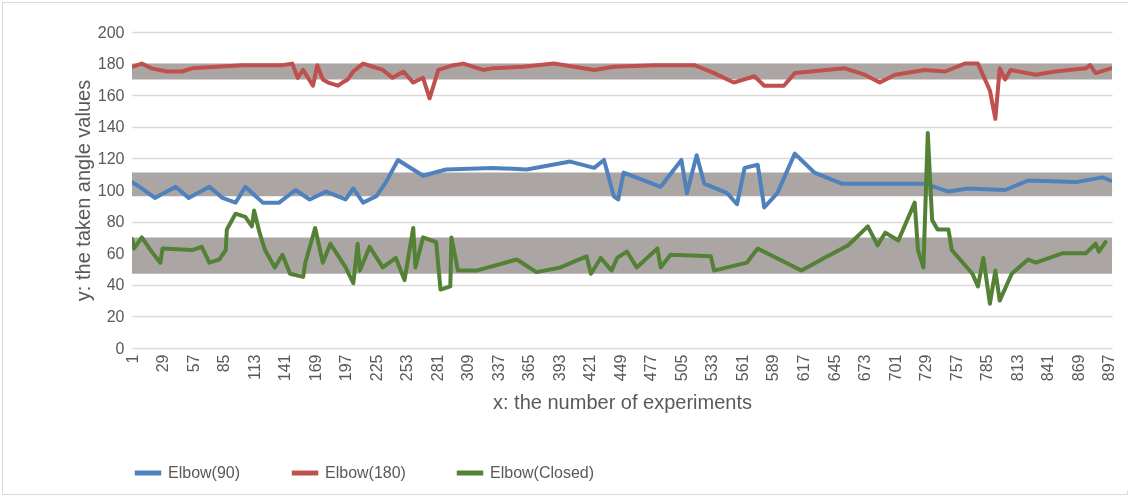 This screenshot has width=1132, height=499. I want to click on x-tick-label: 393, so click(559, 368).